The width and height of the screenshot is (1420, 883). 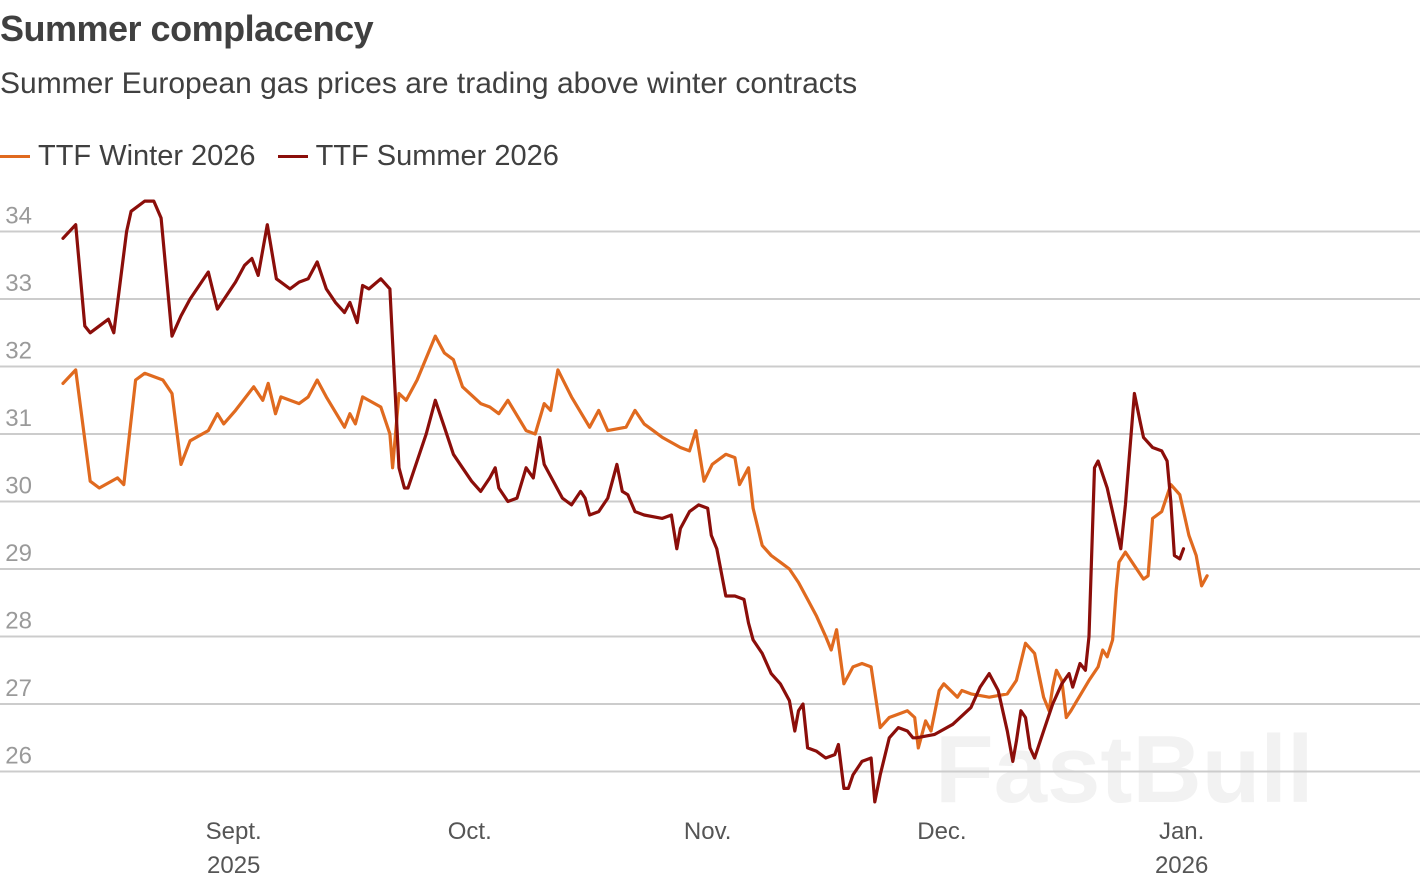 I want to click on legend-swatch-summer, so click(x=292, y=156).